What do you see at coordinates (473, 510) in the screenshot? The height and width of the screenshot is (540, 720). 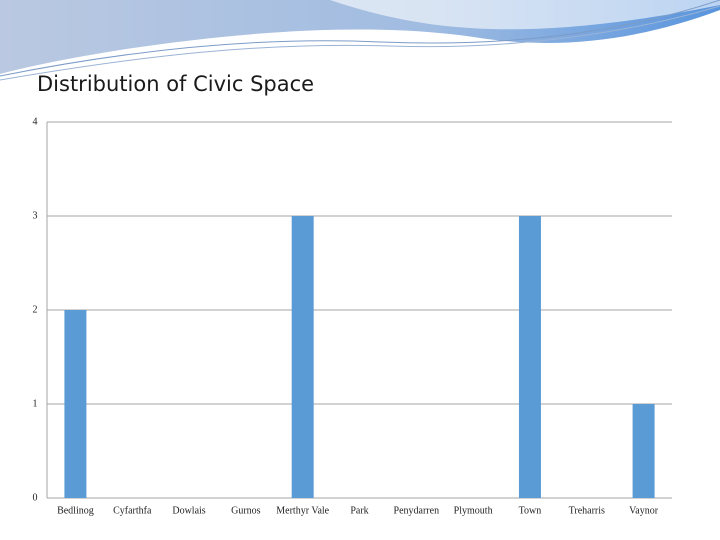 I see `x-tick-label: Plymouth` at bounding box center [473, 510].